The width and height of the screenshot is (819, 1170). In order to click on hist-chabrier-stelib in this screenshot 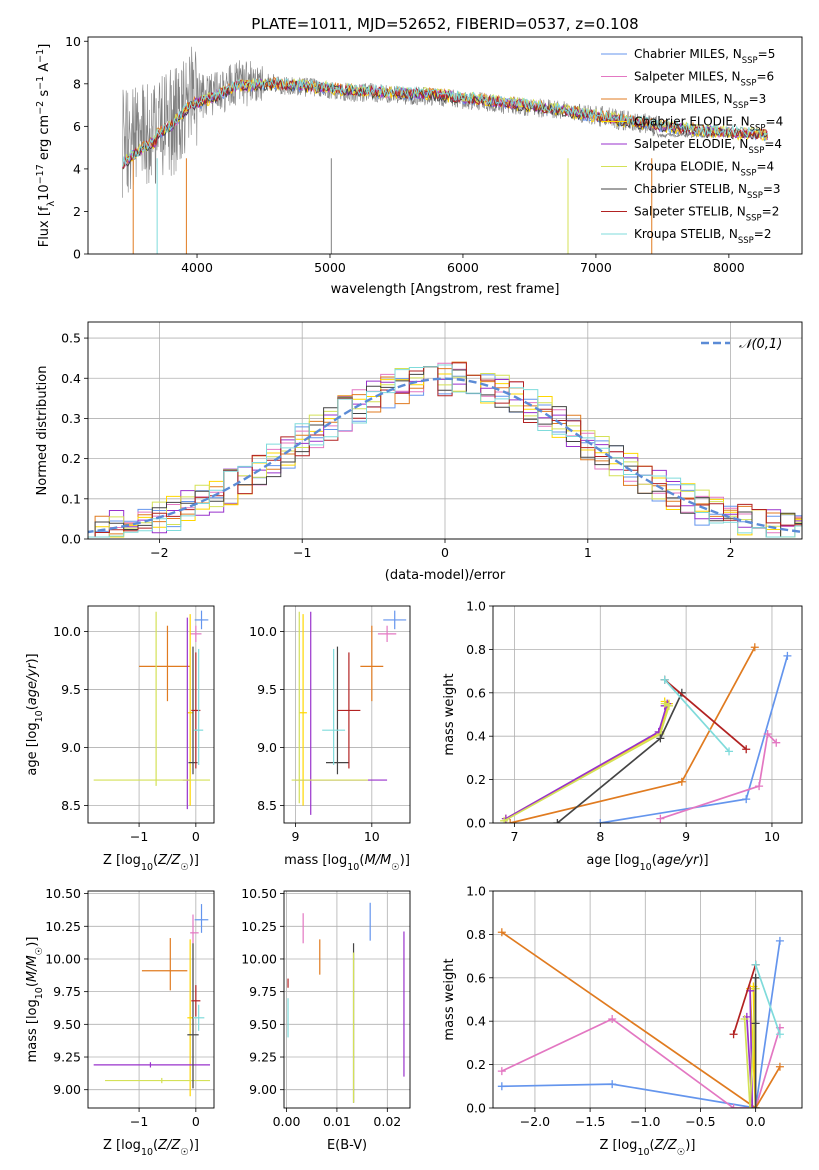, I will do `click(445, 452)`.